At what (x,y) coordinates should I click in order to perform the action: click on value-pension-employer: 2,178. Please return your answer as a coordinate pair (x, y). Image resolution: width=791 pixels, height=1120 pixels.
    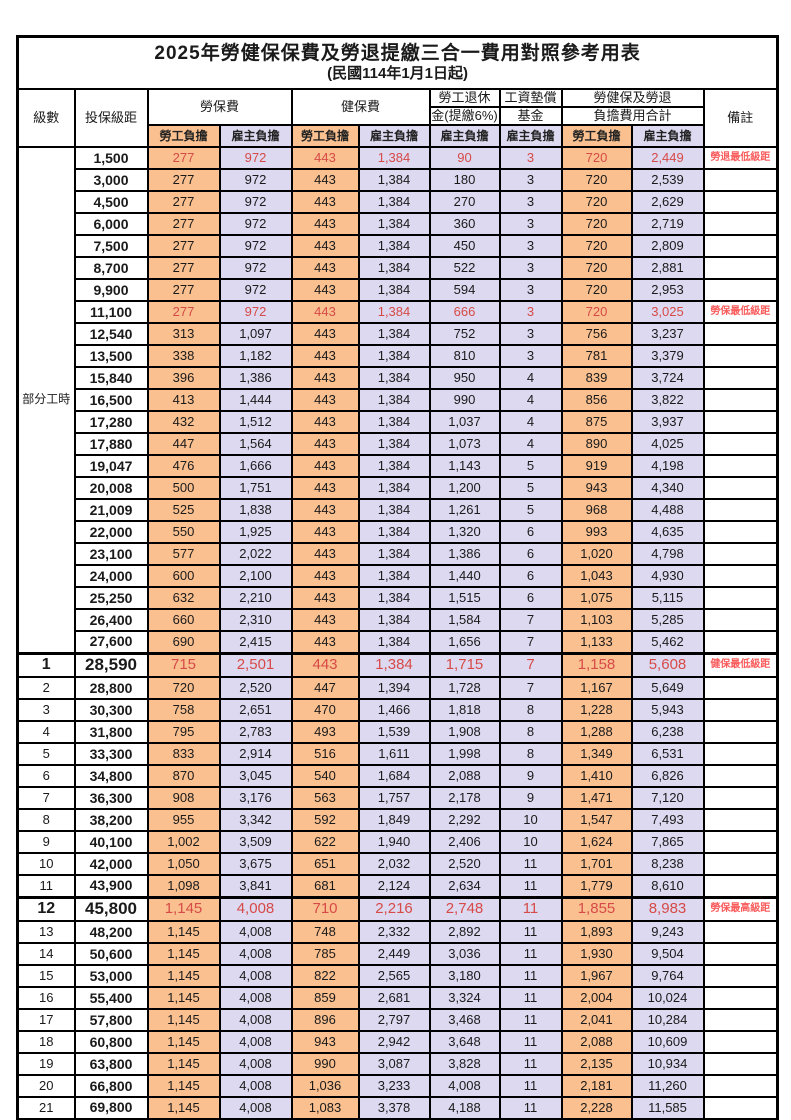
    Looking at the image, I should click on (464, 798).